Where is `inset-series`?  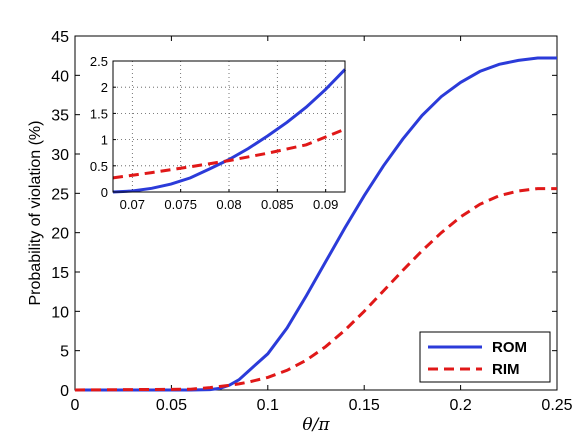 inset-series is located at coordinates (229, 131).